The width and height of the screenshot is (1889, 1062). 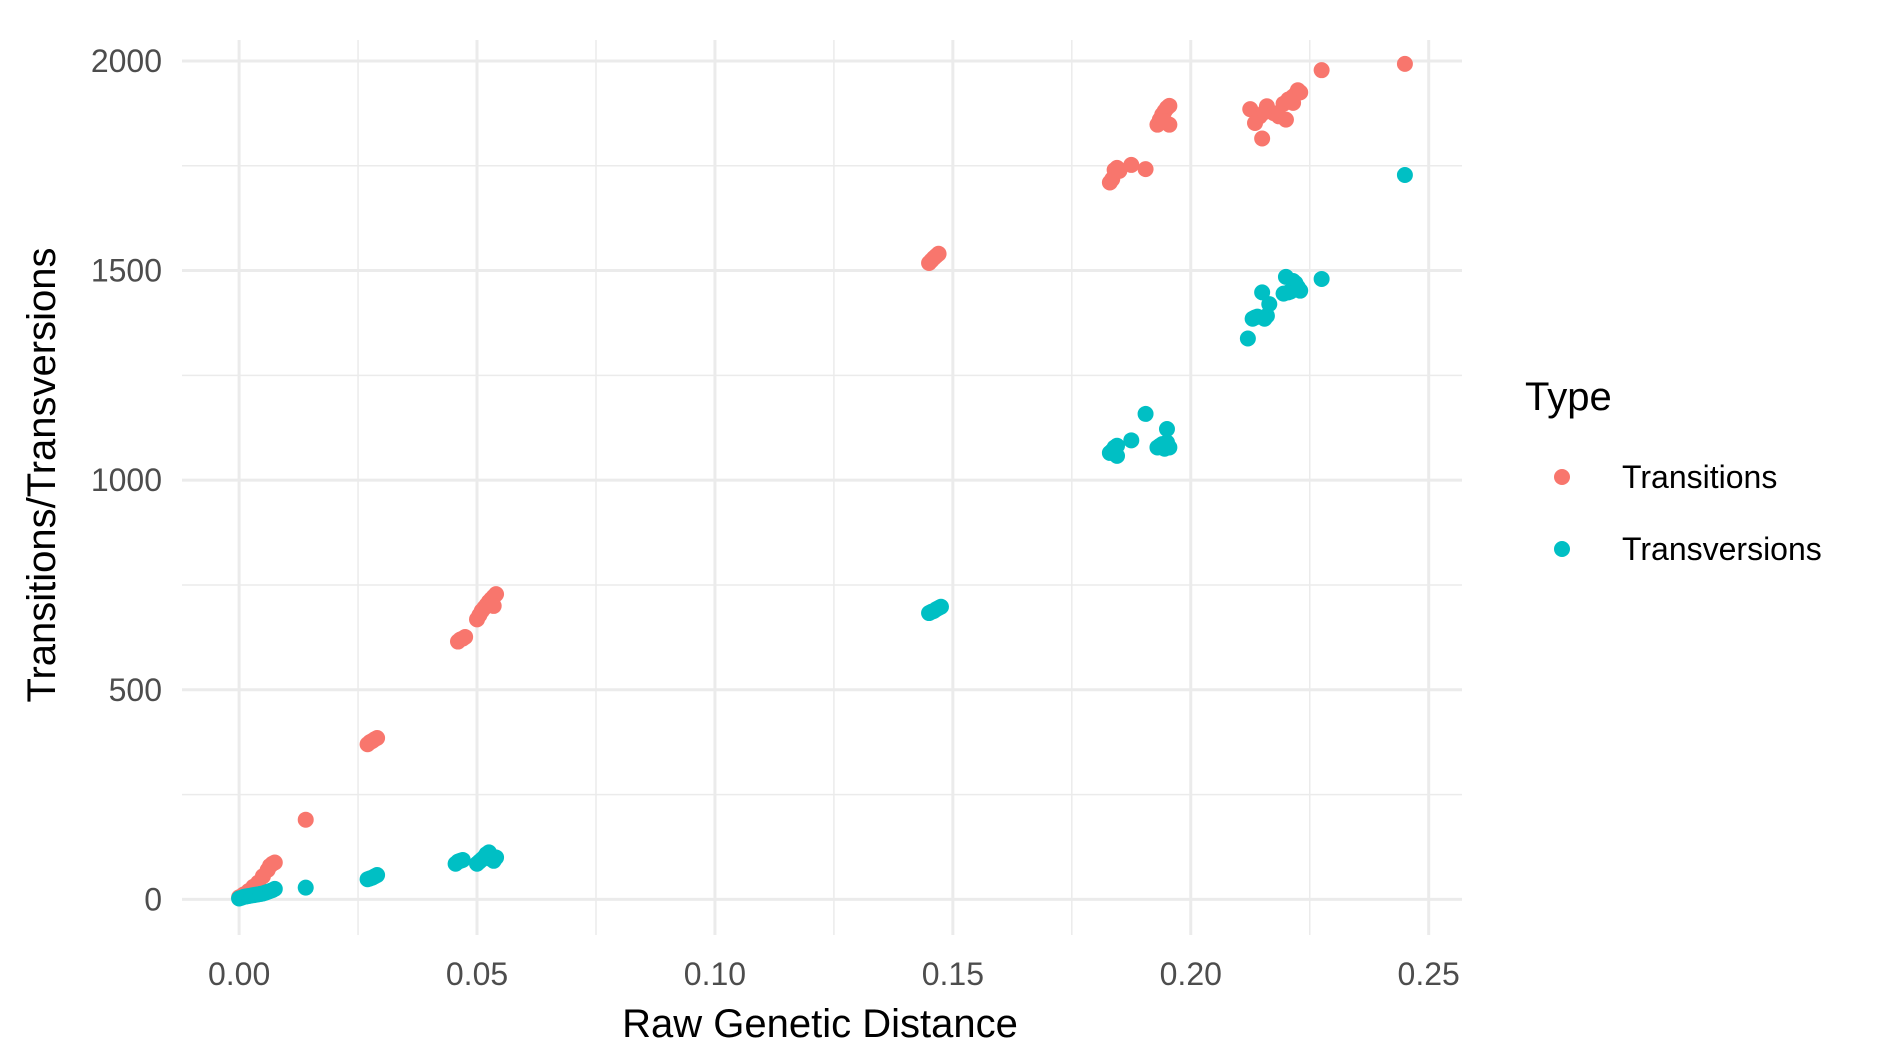 What do you see at coordinates (153, 899) in the screenshot?
I see `y-tick-label: 0` at bounding box center [153, 899].